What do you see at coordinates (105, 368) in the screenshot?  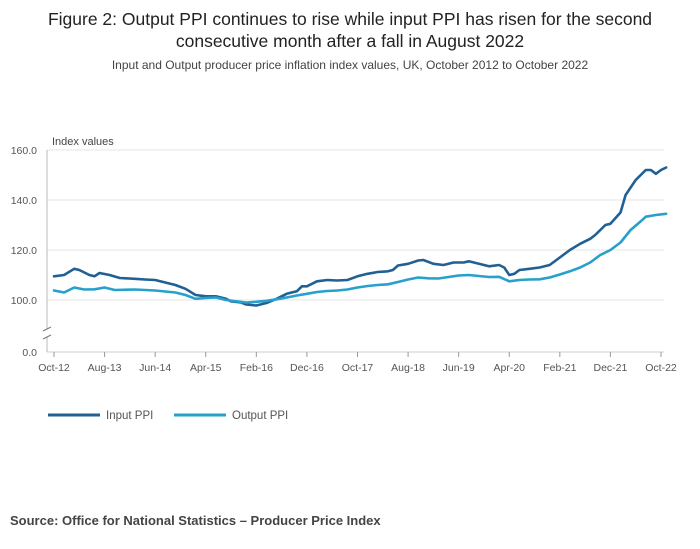 I see `x-tick-label: Aug-13` at bounding box center [105, 368].